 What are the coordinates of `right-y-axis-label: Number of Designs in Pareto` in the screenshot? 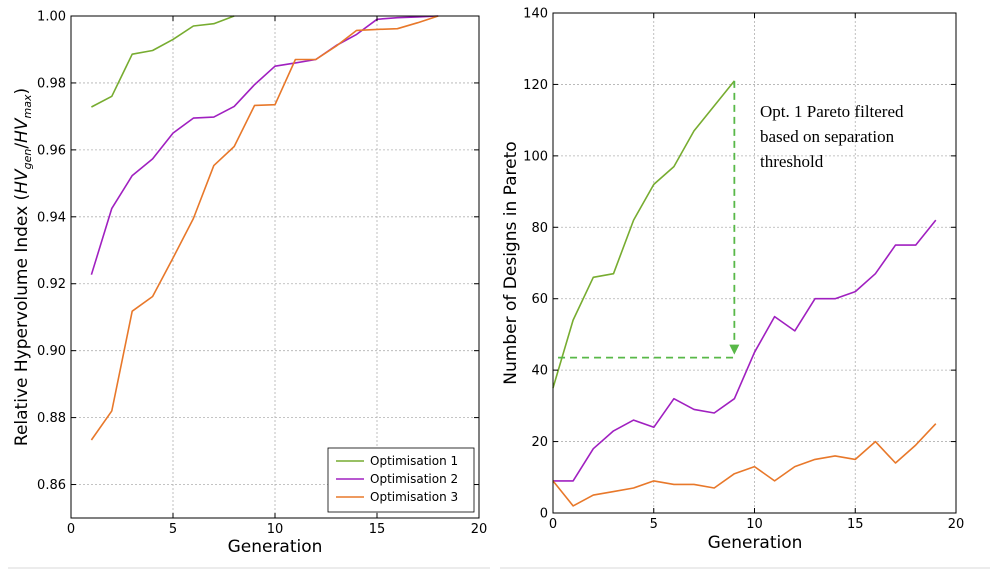 It's located at (511, 262).